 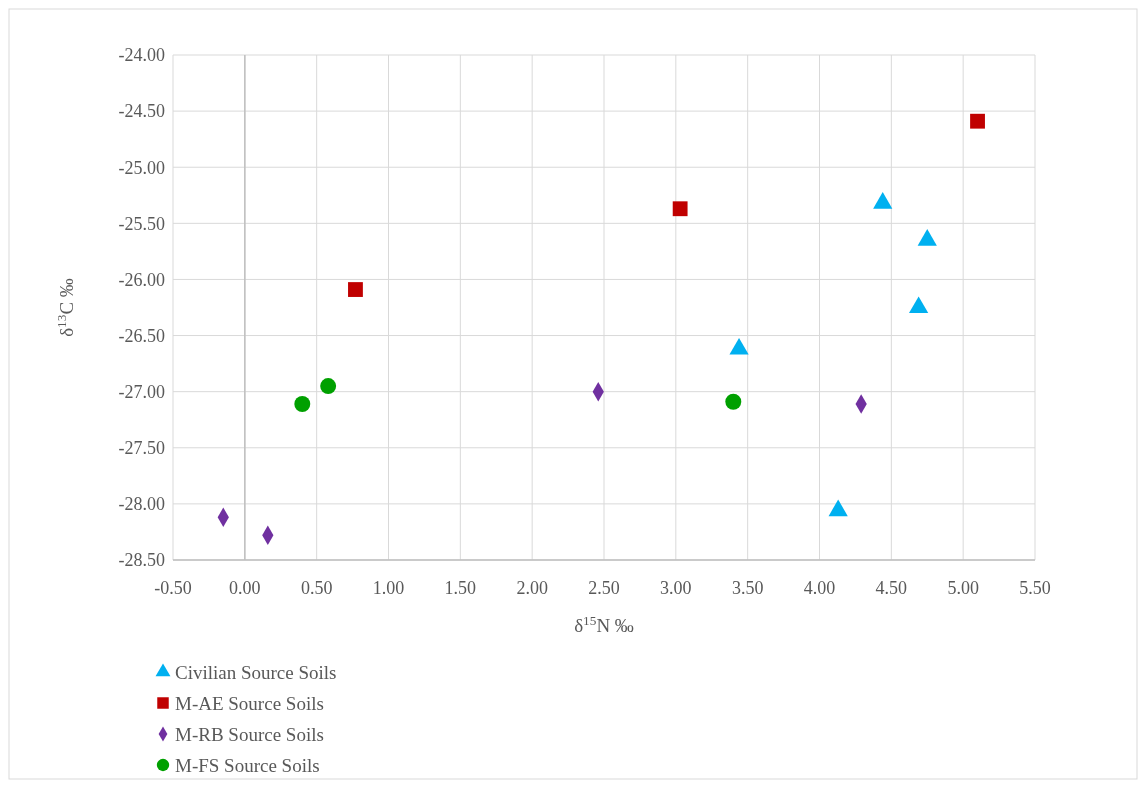 What do you see at coordinates (249, 734) in the screenshot?
I see `legend-label: M-RB Source Soils` at bounding box center [249, 734].